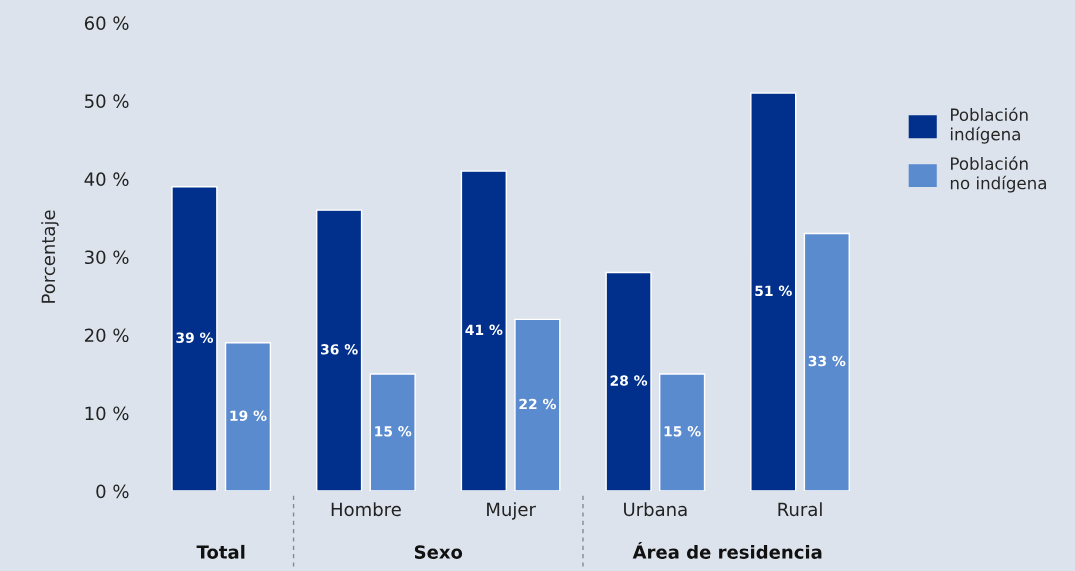 The image size is (1075, 571). Describe the element at coordinates (655, 509) in the screenshot. I see `x-tick-label: Urbana` at that location.